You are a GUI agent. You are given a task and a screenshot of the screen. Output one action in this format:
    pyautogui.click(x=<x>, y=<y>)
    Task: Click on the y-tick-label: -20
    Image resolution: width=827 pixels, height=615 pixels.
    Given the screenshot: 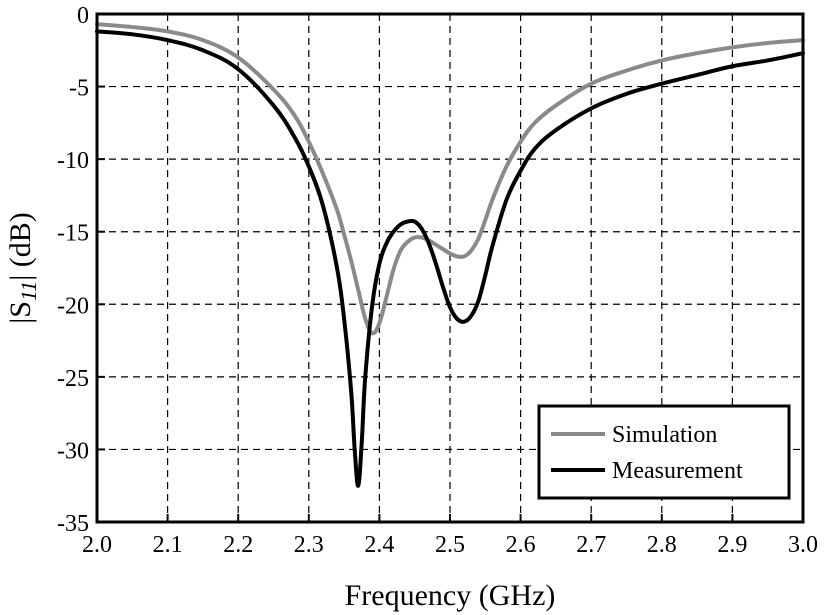 What is the action you would take?
    pyautogui.click(x=73, y=306)
    